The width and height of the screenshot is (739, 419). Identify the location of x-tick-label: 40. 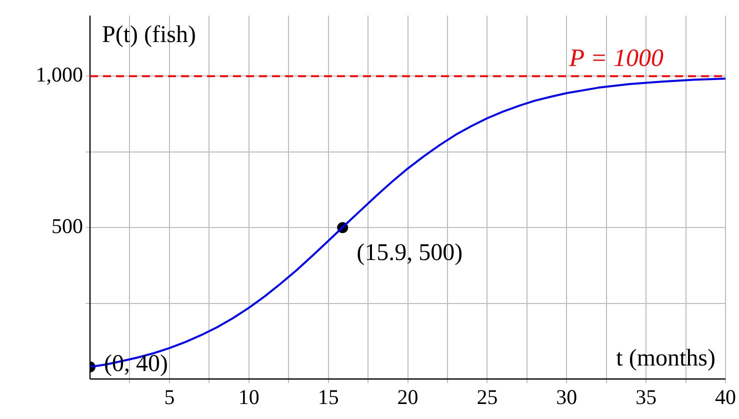
(725, 397).